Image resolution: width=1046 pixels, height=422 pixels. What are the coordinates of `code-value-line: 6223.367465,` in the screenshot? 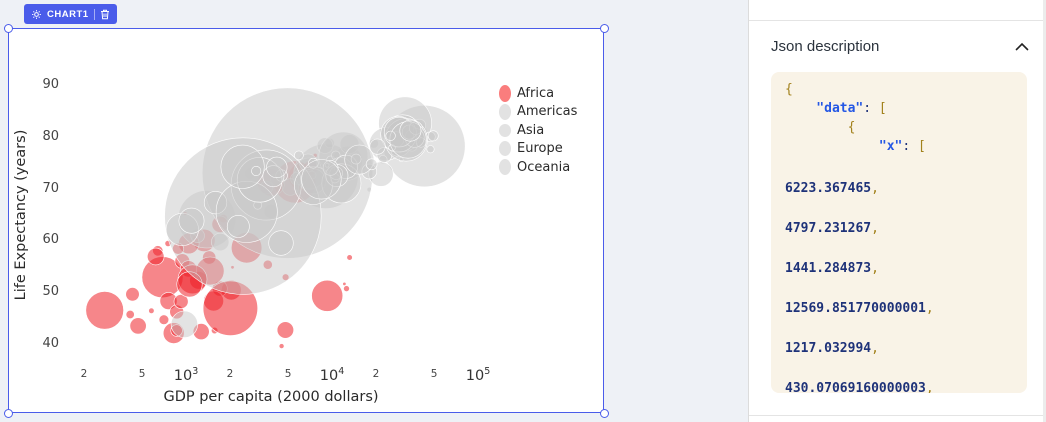 It's located at (832, 188).